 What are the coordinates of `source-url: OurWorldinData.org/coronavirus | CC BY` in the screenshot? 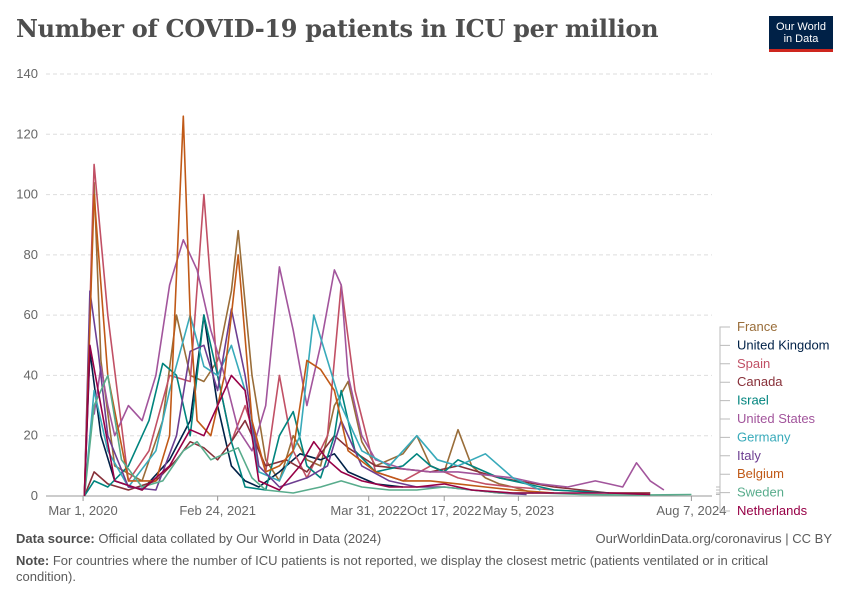 It's located at (713, 538).